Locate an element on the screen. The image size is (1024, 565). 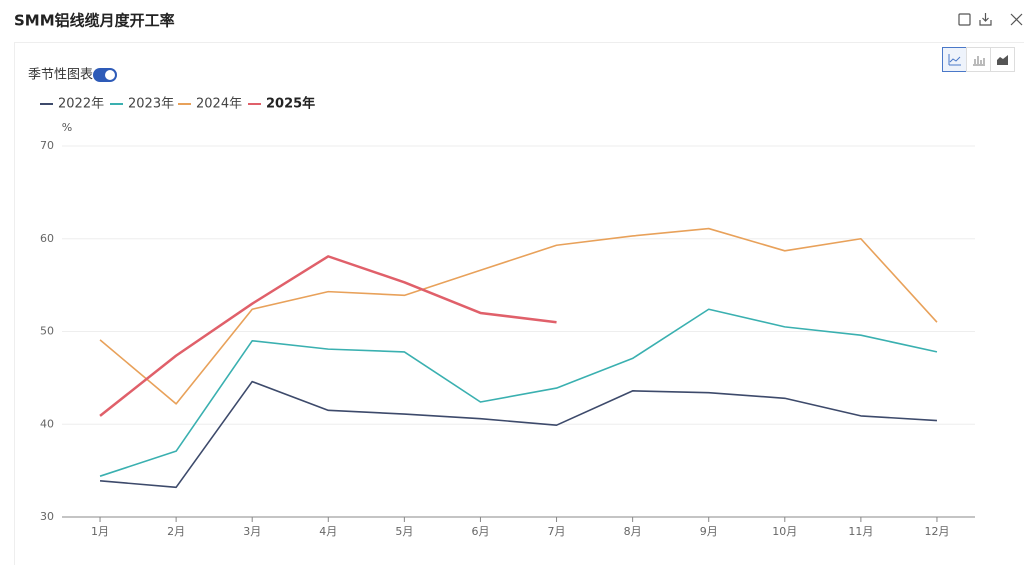
x-tick-label: 4月 is located at coordinates (328, 531).